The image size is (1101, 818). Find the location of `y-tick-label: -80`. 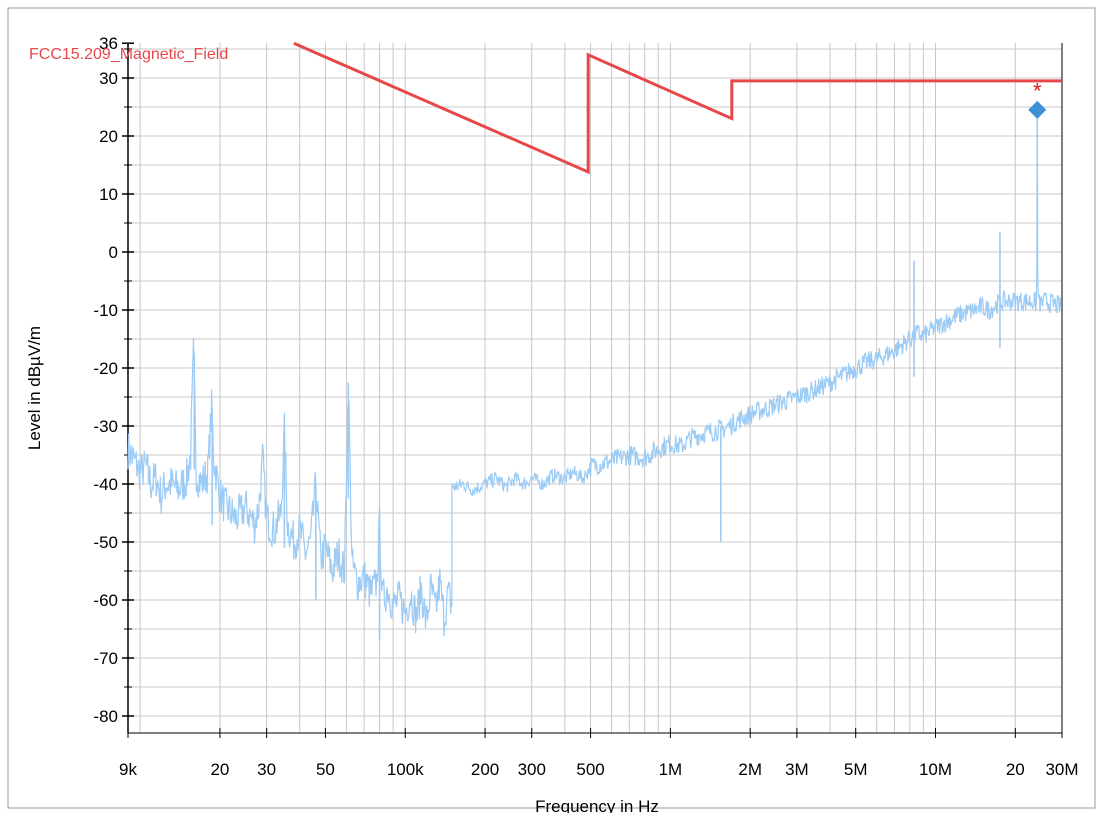

y-tick-label: -80 is located at coordinates (105, 716).